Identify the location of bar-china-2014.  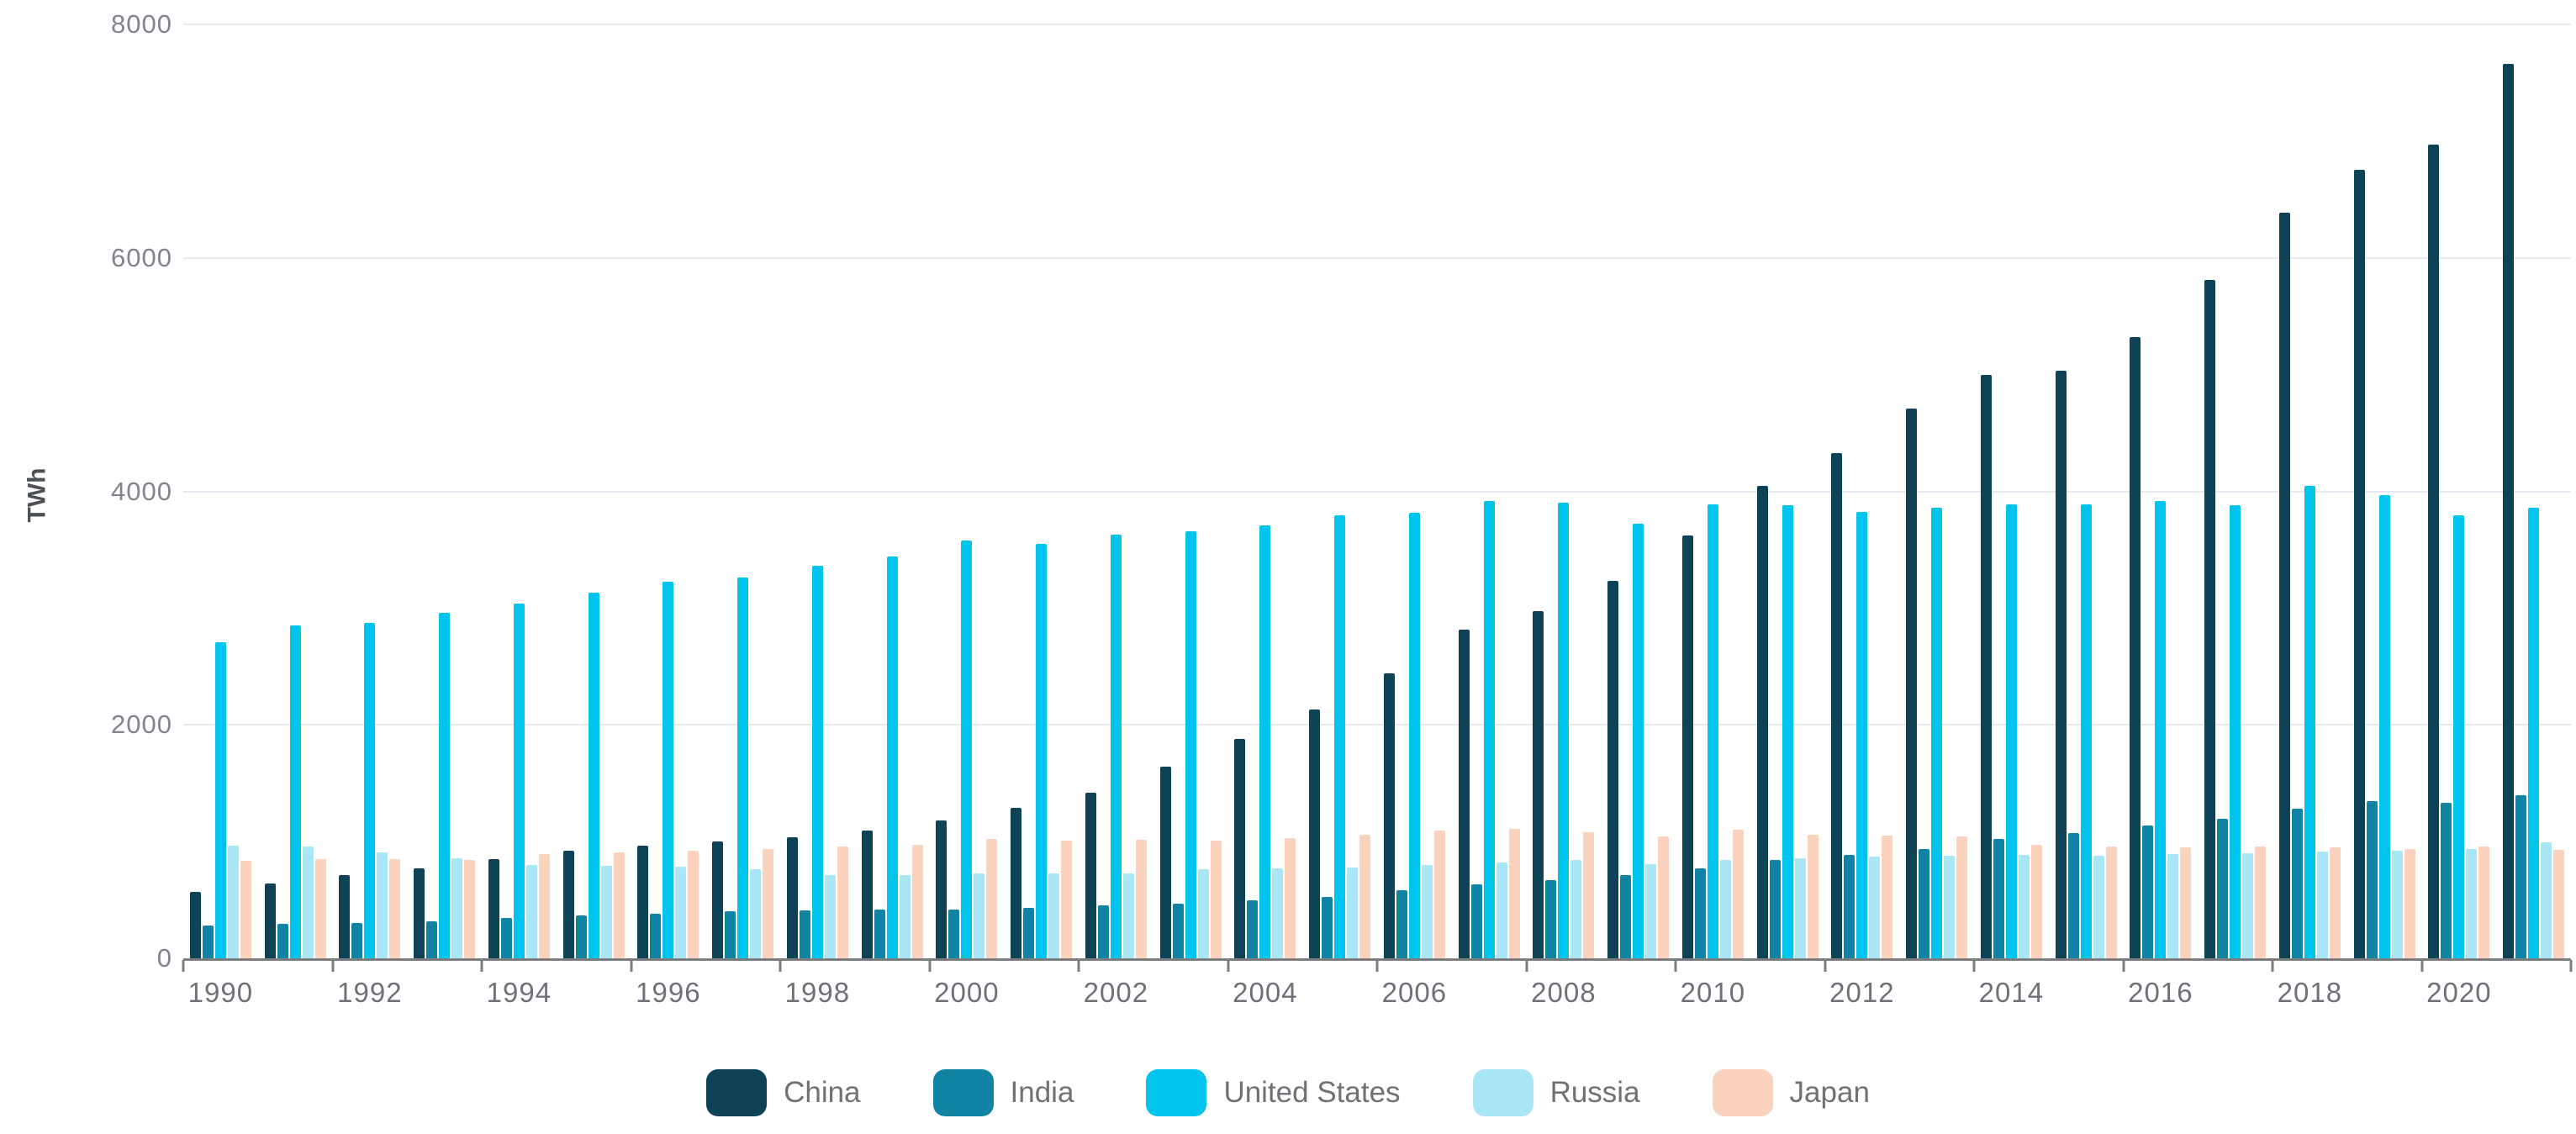
(1986, 666).